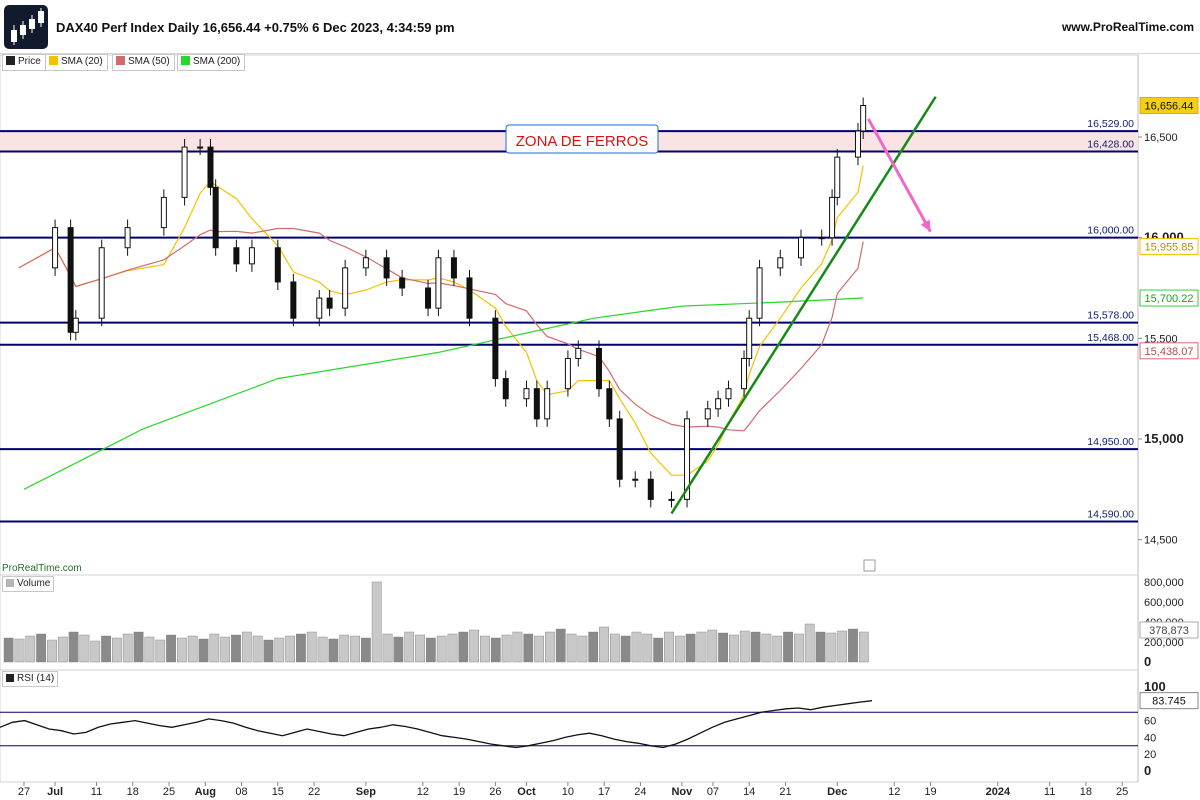 Image resolution: width=1200 pixels, height=800 pixels. I want to click on legend-sma200-label: SMA (200), so click(217, 61).